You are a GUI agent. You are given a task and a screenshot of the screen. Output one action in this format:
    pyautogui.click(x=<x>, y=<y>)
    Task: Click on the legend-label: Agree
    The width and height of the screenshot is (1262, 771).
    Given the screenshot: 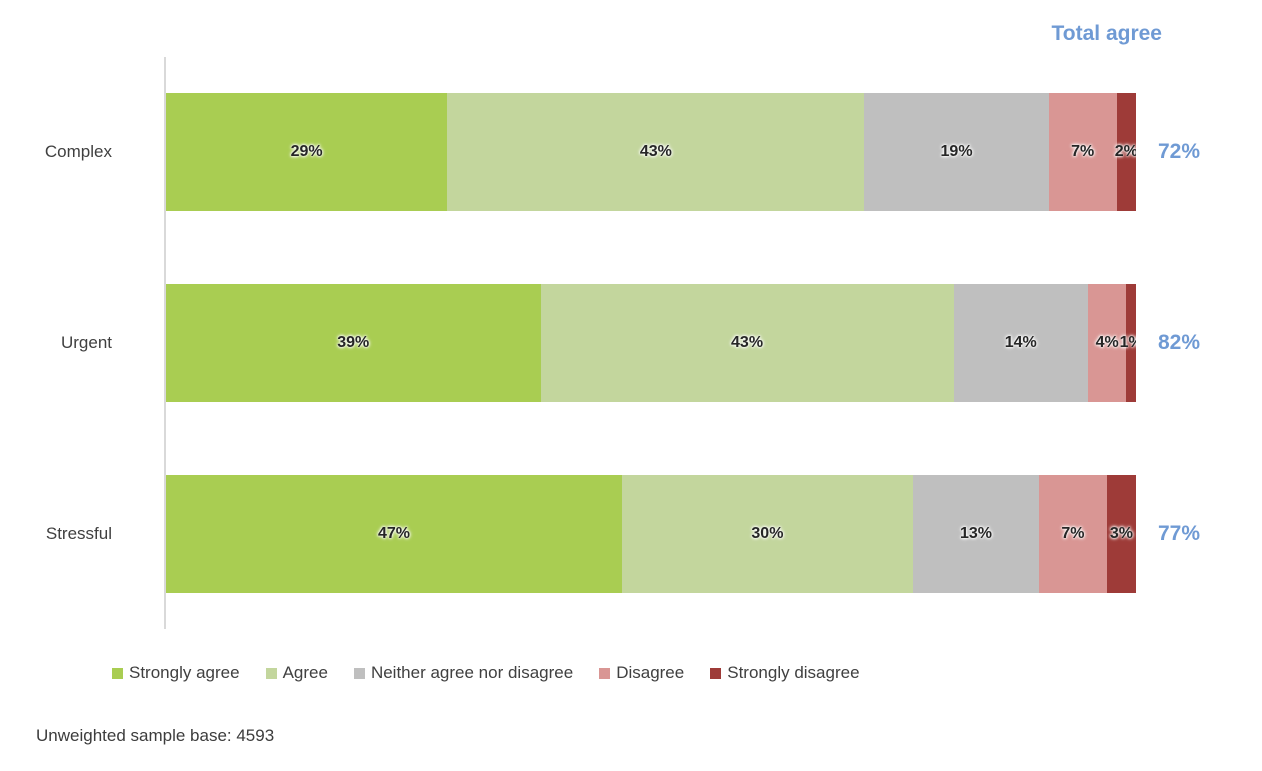 What is the action you would take?
    pyautogui.click(x=305, y=672)
    